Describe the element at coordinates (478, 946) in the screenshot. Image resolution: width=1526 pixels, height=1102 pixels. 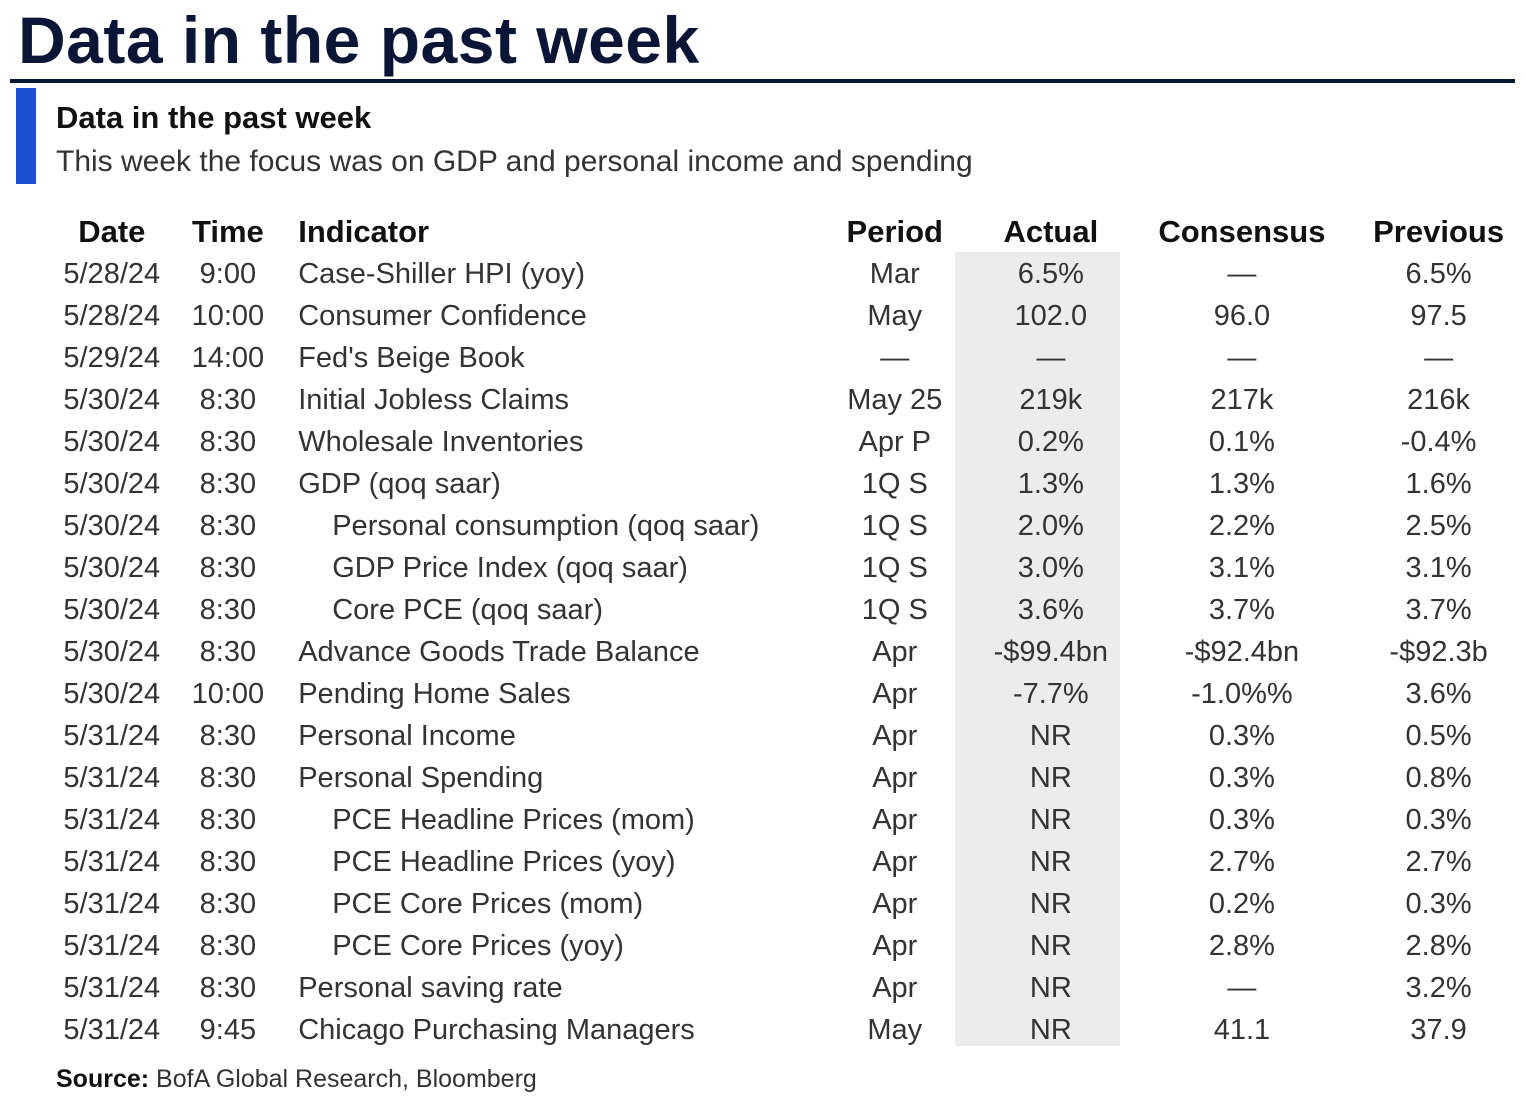
I see `cell-indicator: PCE Core Prices (yoy)` at that location.